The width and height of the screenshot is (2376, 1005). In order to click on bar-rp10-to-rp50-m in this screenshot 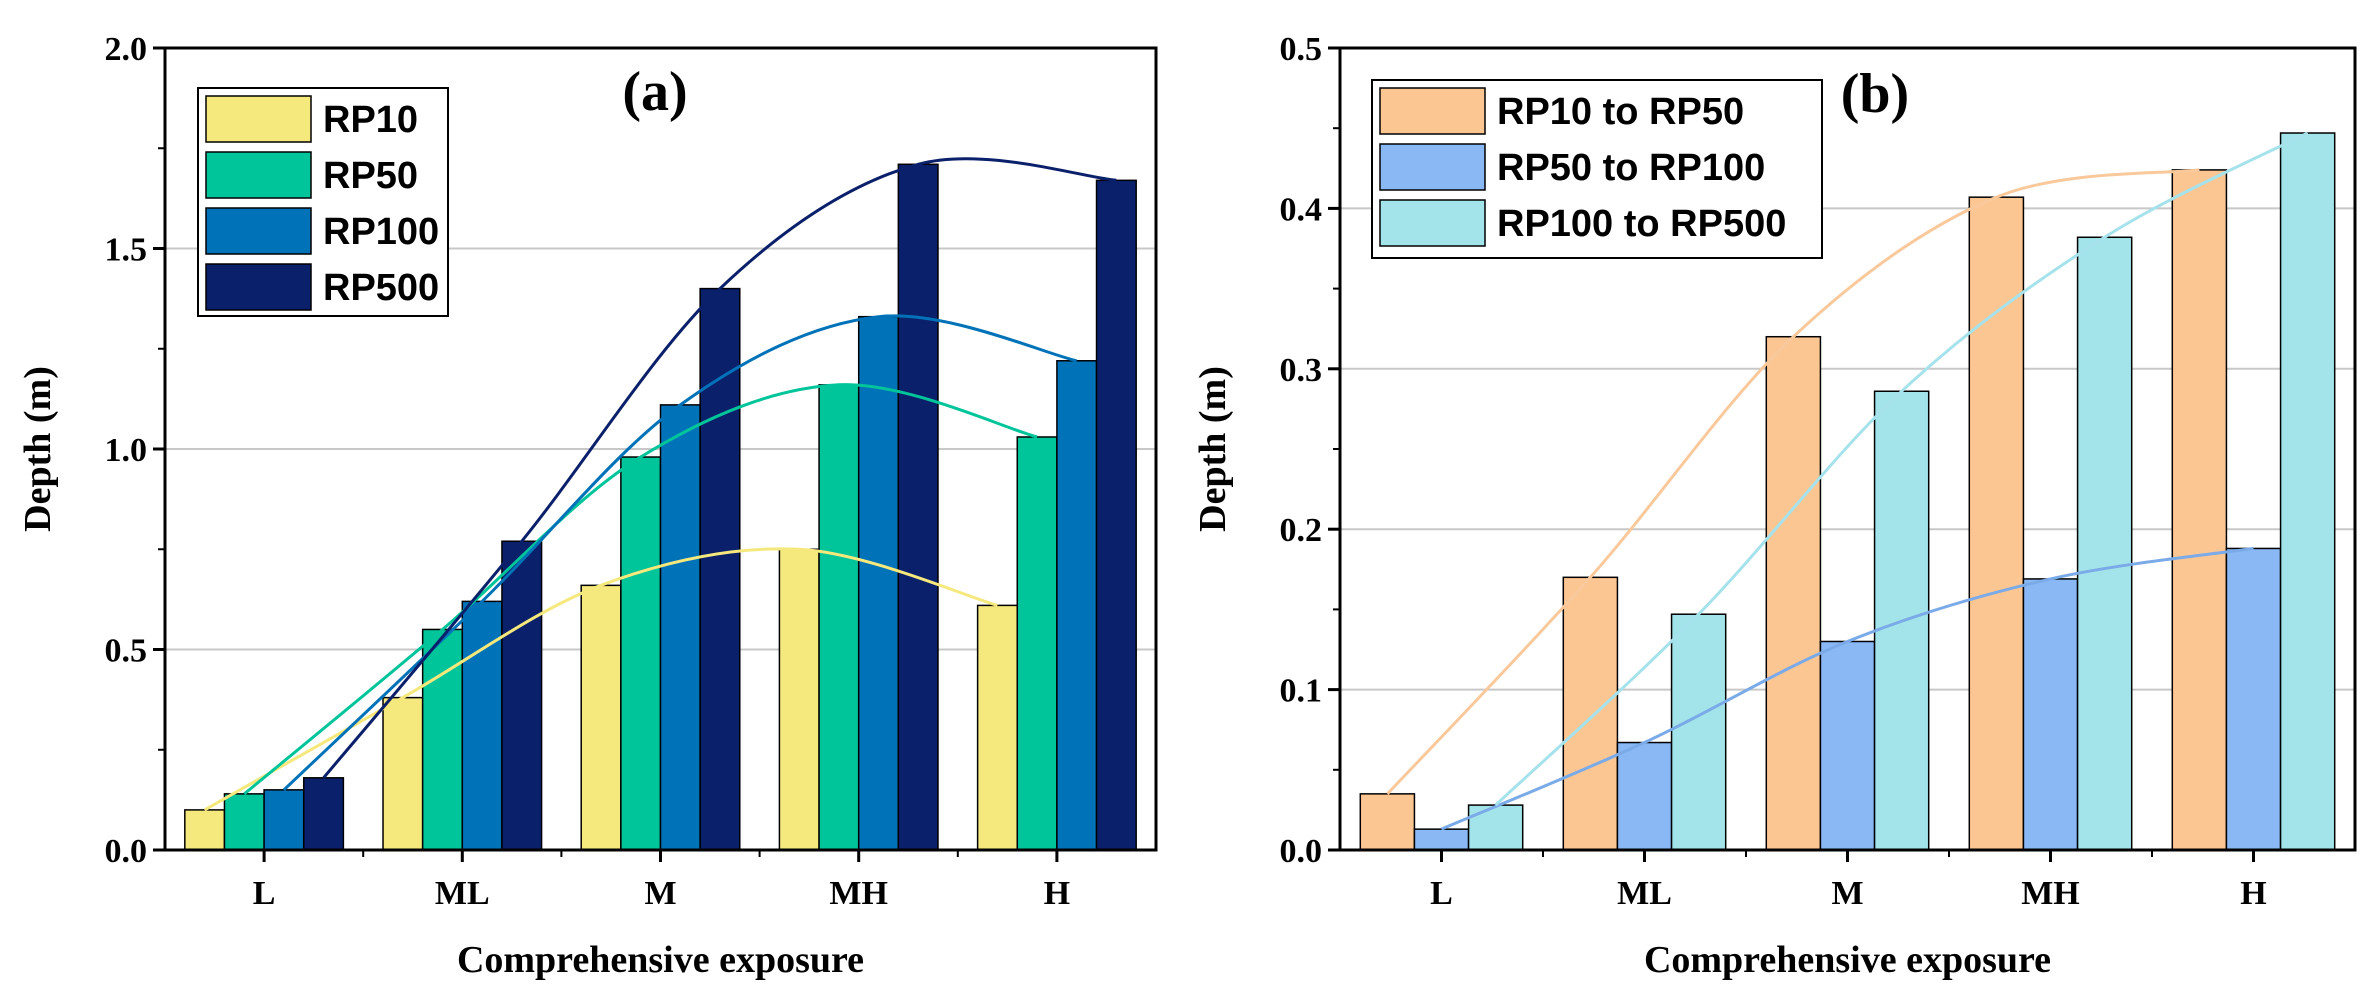, I will do `click(1793, 593)`.